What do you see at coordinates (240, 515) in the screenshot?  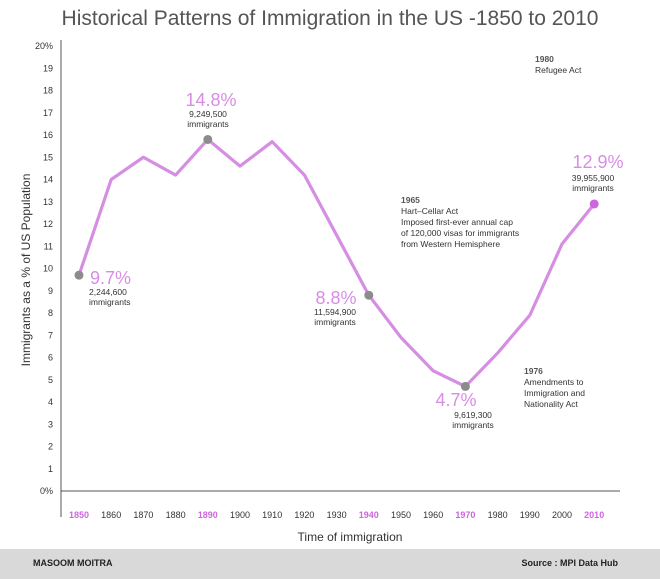 I see `x-tick-label: 1900` at bounding box center [240, 515].